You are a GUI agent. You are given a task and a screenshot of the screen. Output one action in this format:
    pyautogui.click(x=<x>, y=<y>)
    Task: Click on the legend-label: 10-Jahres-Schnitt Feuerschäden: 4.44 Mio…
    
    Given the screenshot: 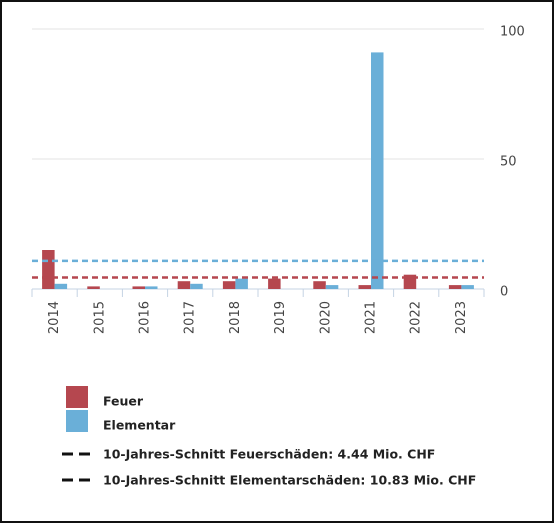 What is the action you would take?
    pyautogui.click(x=269, y=454)
    